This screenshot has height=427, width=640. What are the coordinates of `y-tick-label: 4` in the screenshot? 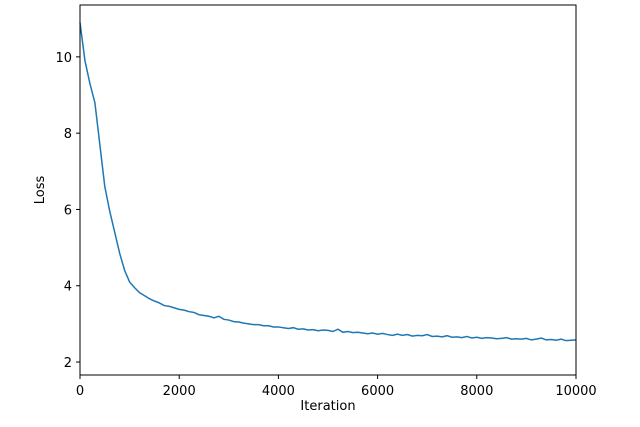 It's located at (68, 287).